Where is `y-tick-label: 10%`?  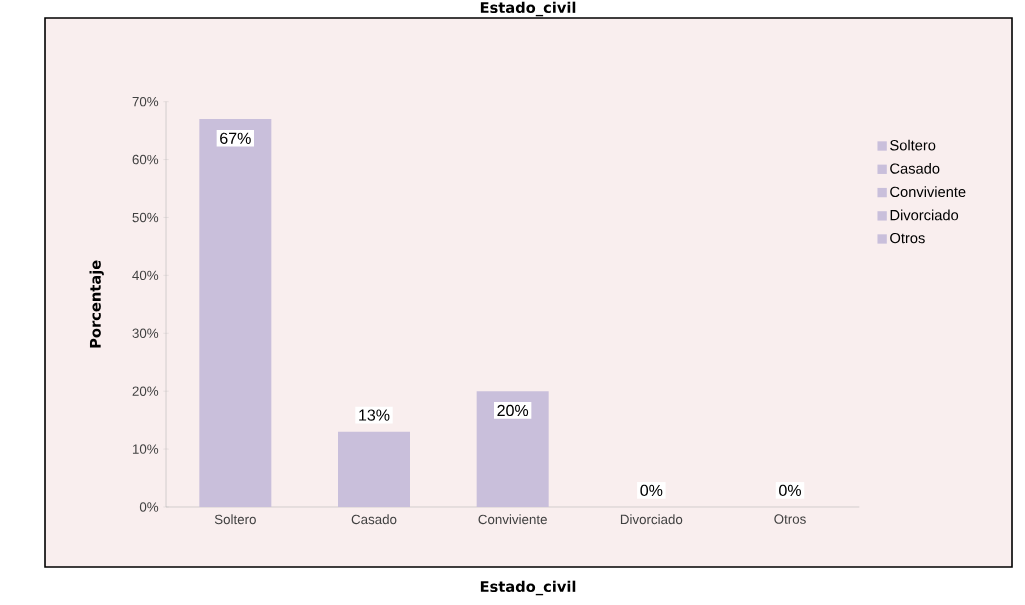 y-tick-label: 10% is located at coordinates (145, 449).